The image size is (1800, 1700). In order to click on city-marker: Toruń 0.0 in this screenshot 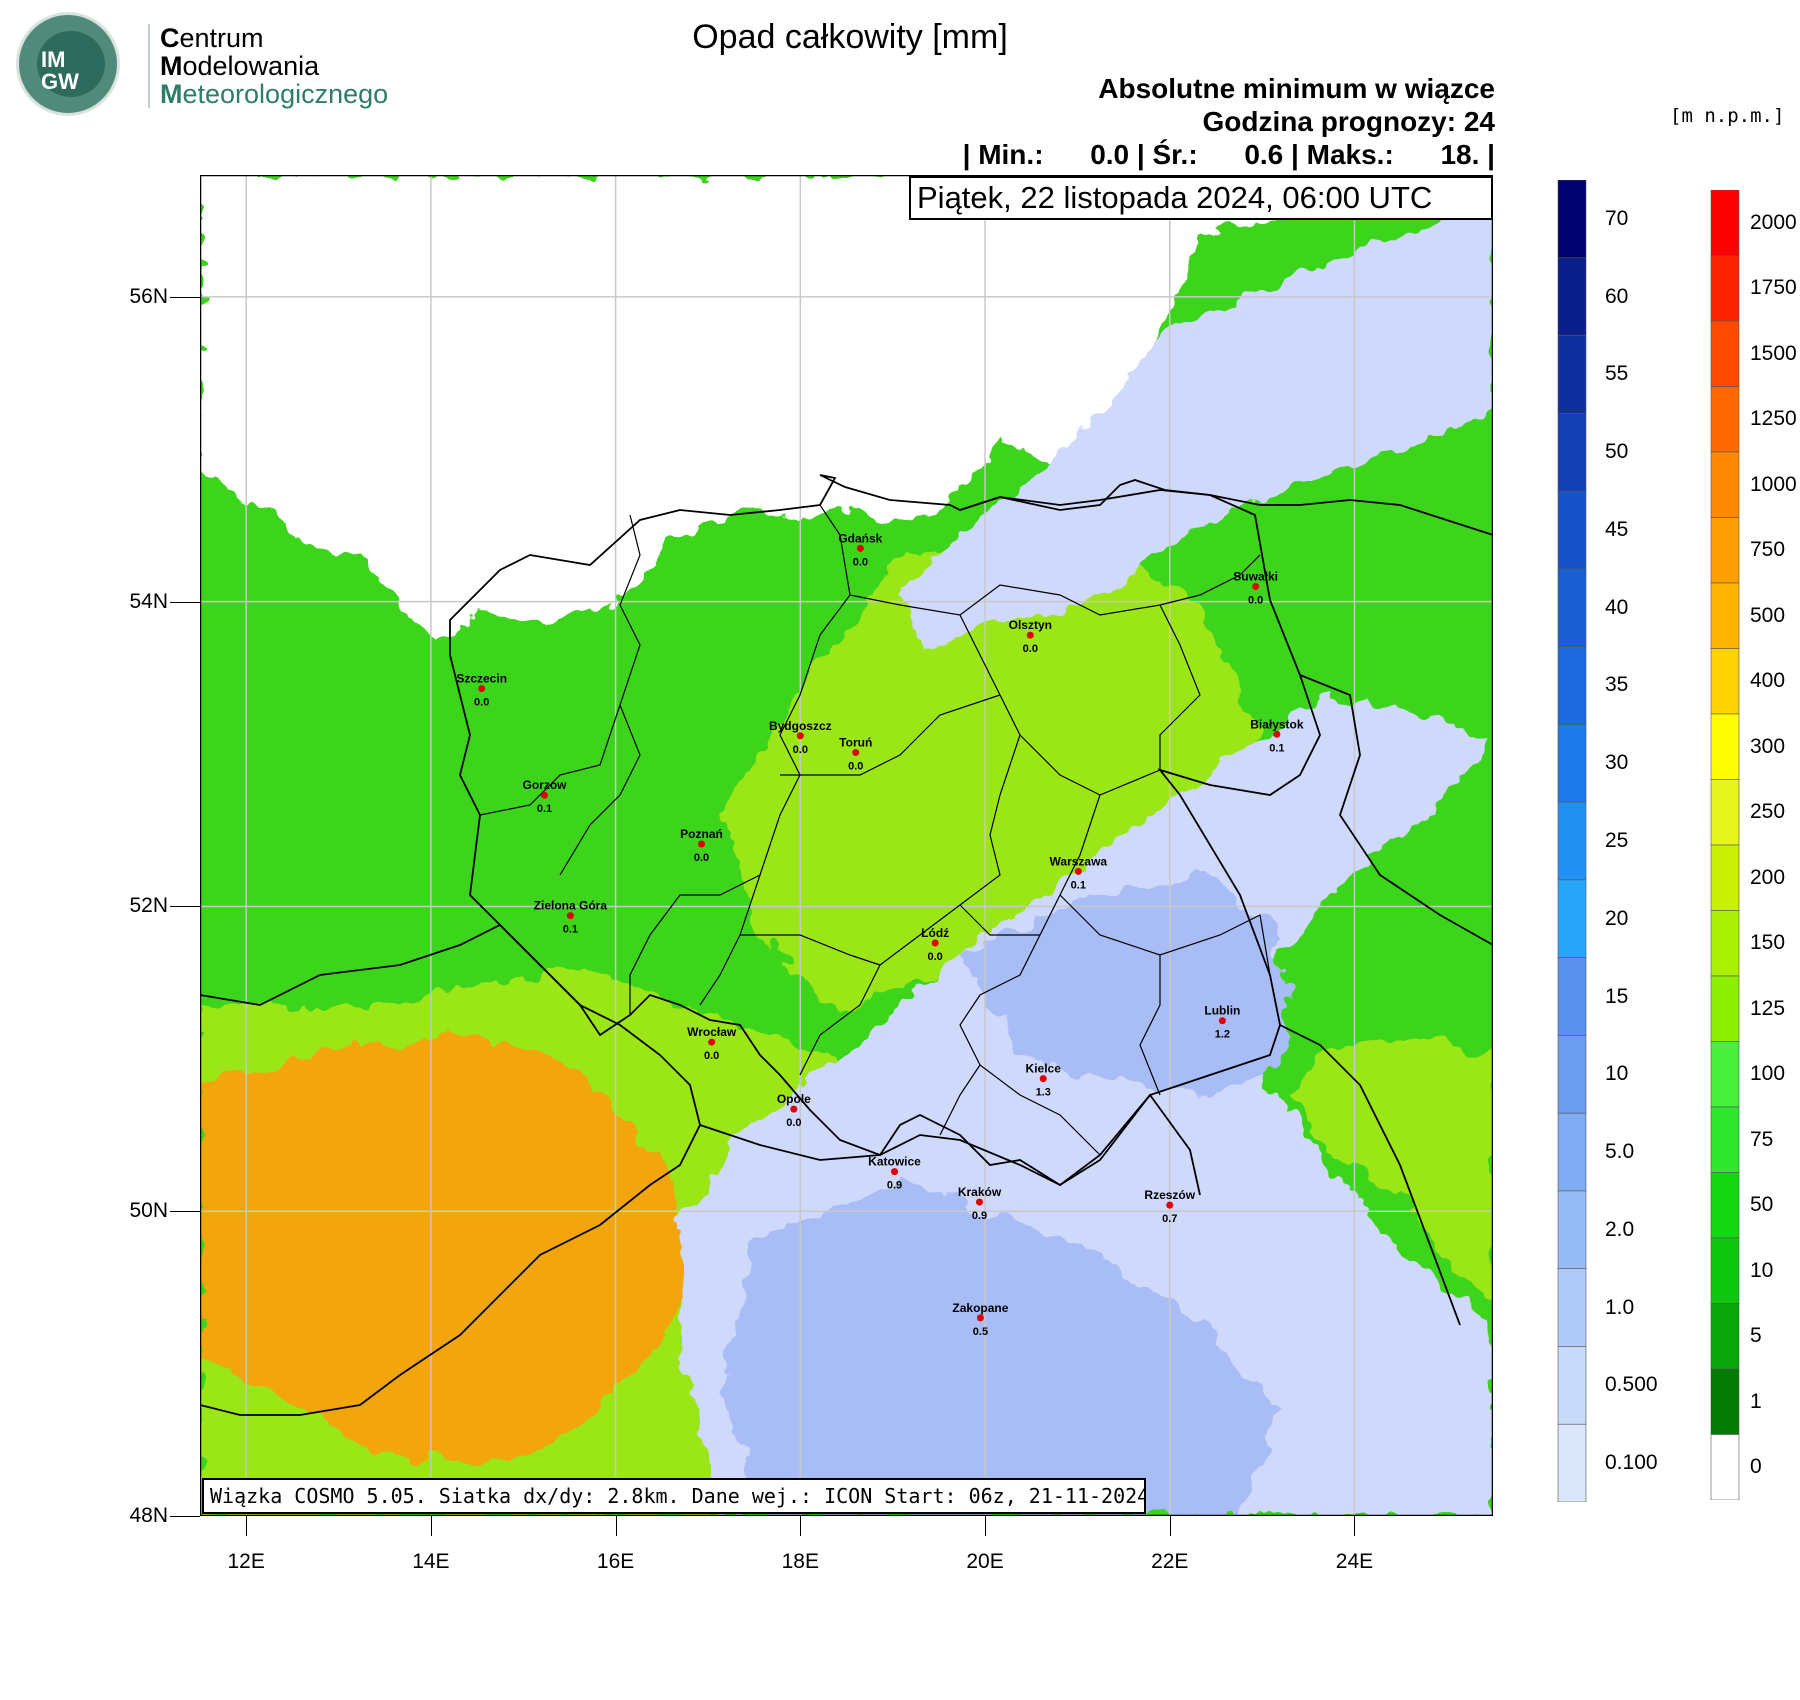, I will do `click(855, 754)`.